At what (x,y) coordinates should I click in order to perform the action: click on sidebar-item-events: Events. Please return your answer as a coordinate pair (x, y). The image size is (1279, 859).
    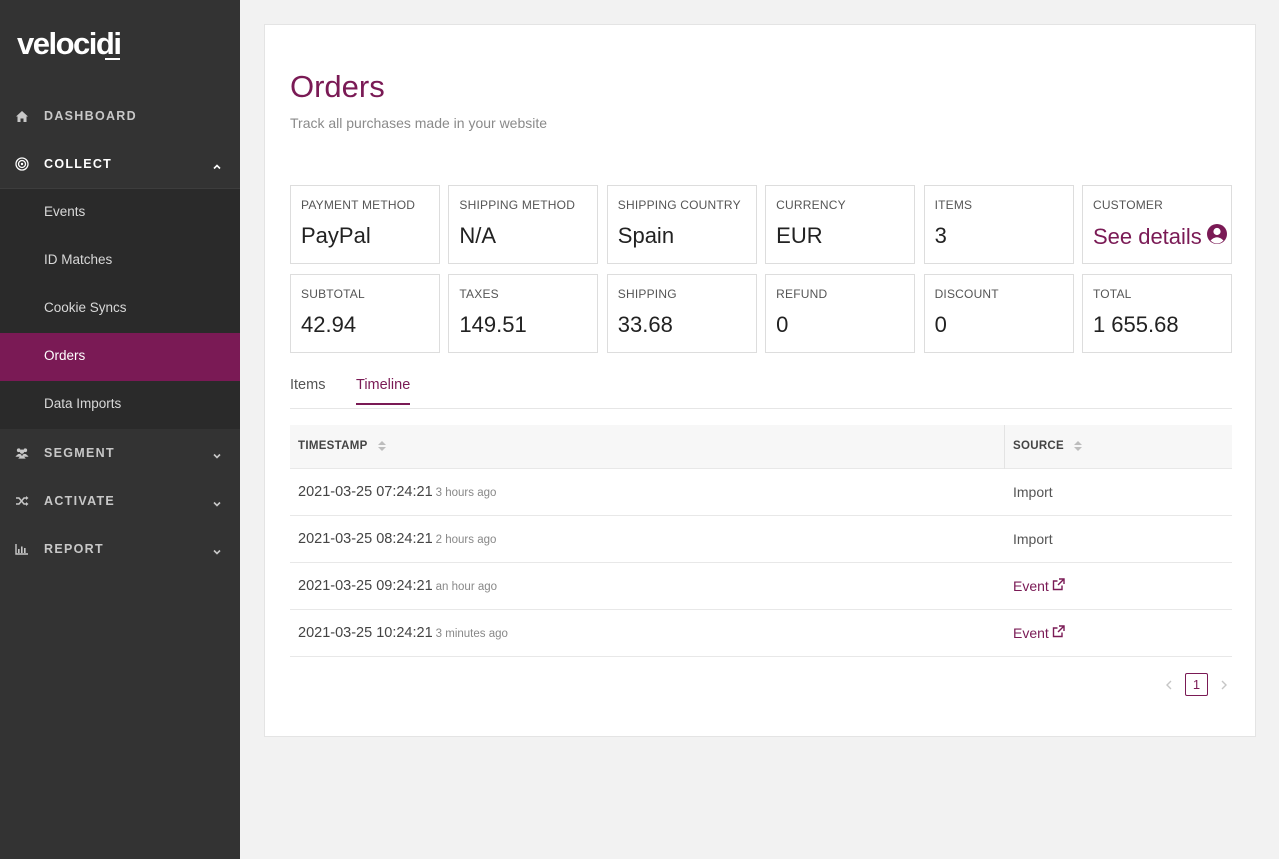
    Looking at the image, I should click on (120, 213).